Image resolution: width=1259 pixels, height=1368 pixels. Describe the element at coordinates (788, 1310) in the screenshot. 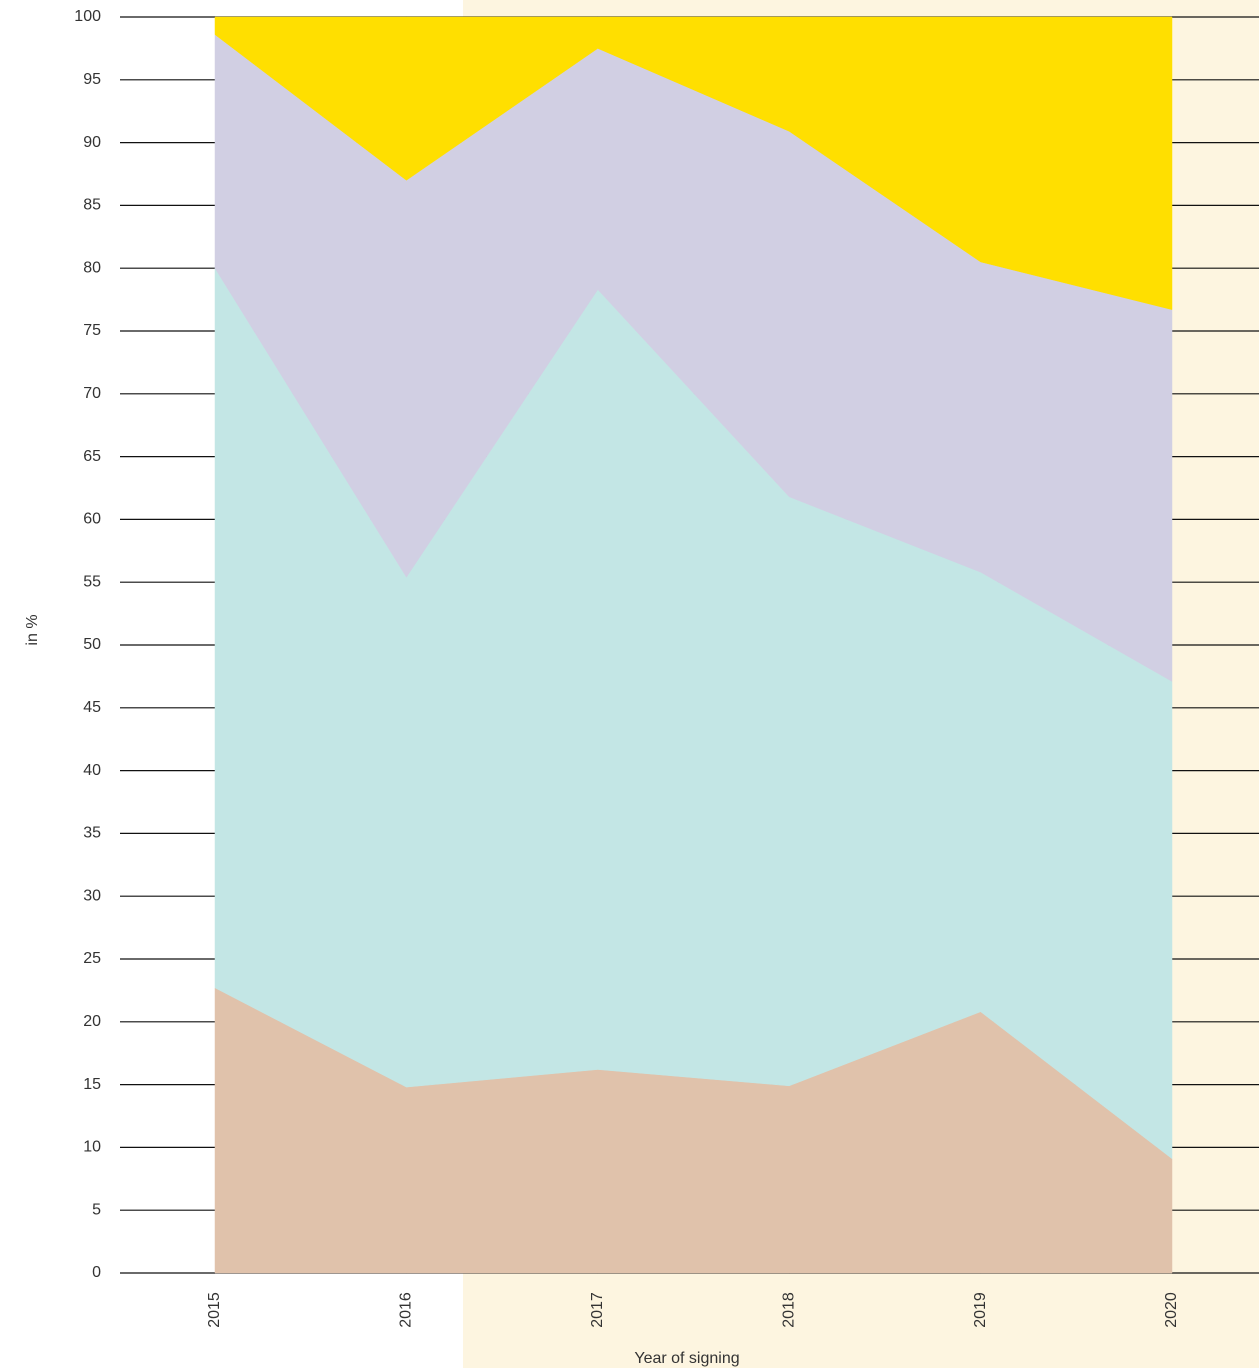

I see `x-tick-label: 2018` at that location.